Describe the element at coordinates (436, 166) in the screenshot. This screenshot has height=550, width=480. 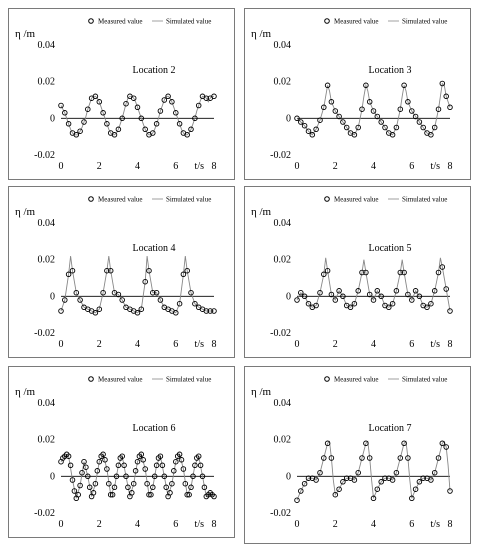
I see `x-axis-label: t/s` at that location.